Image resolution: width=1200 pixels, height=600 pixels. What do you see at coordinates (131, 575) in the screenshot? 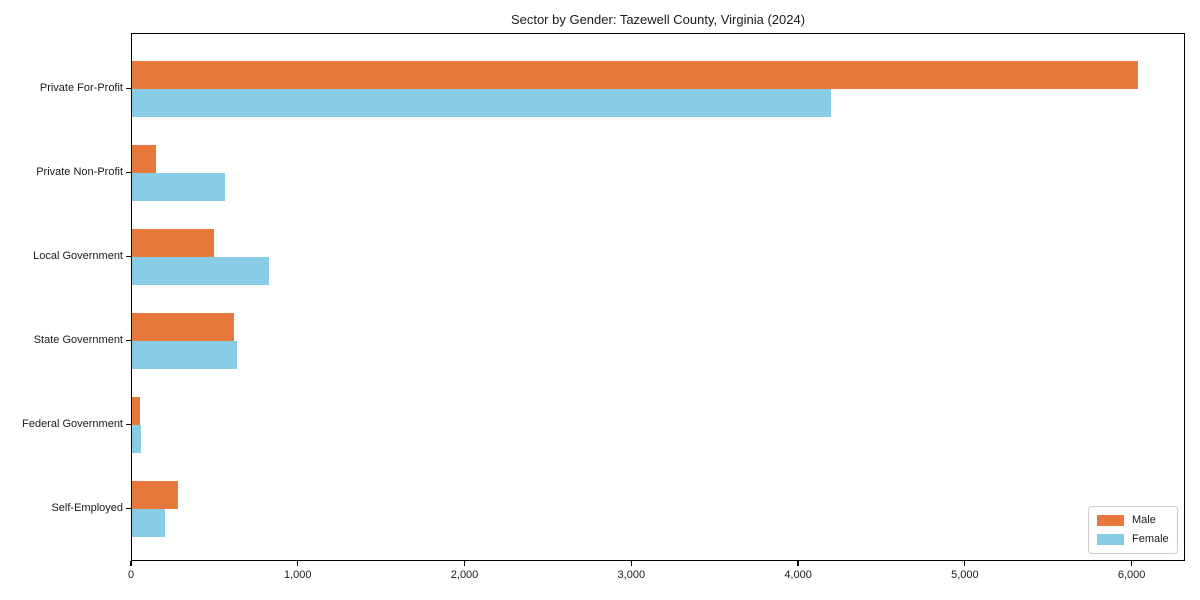
I see `x-tick-label: 0` at bounding box center [131, 575].